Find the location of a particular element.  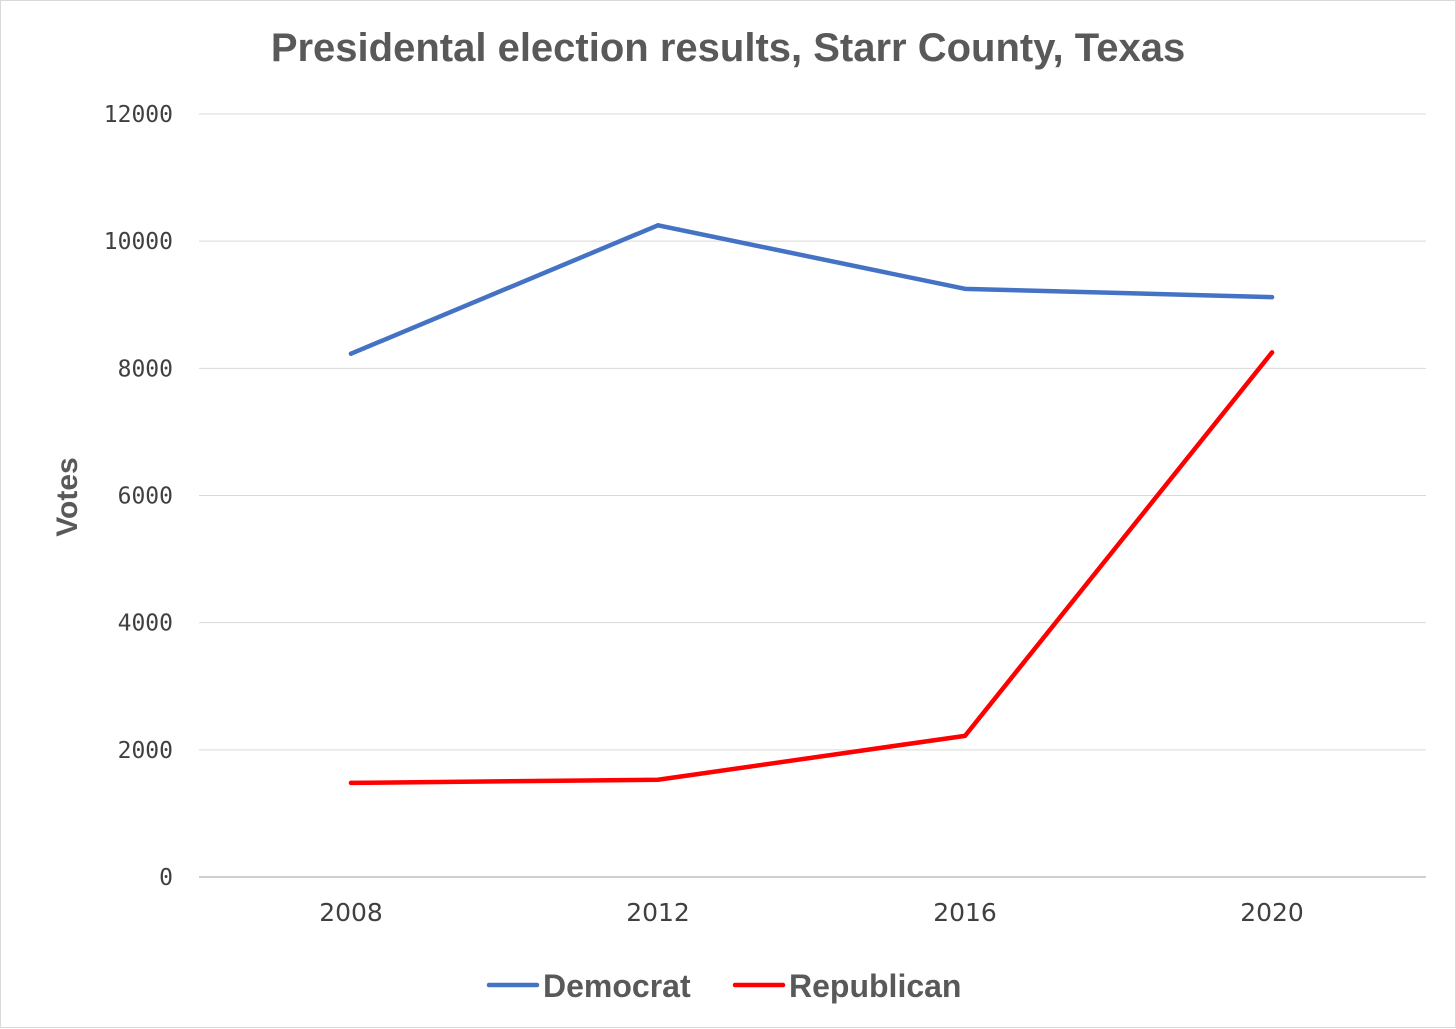

legend-label: Democrat is located at coordinates (617, 986).